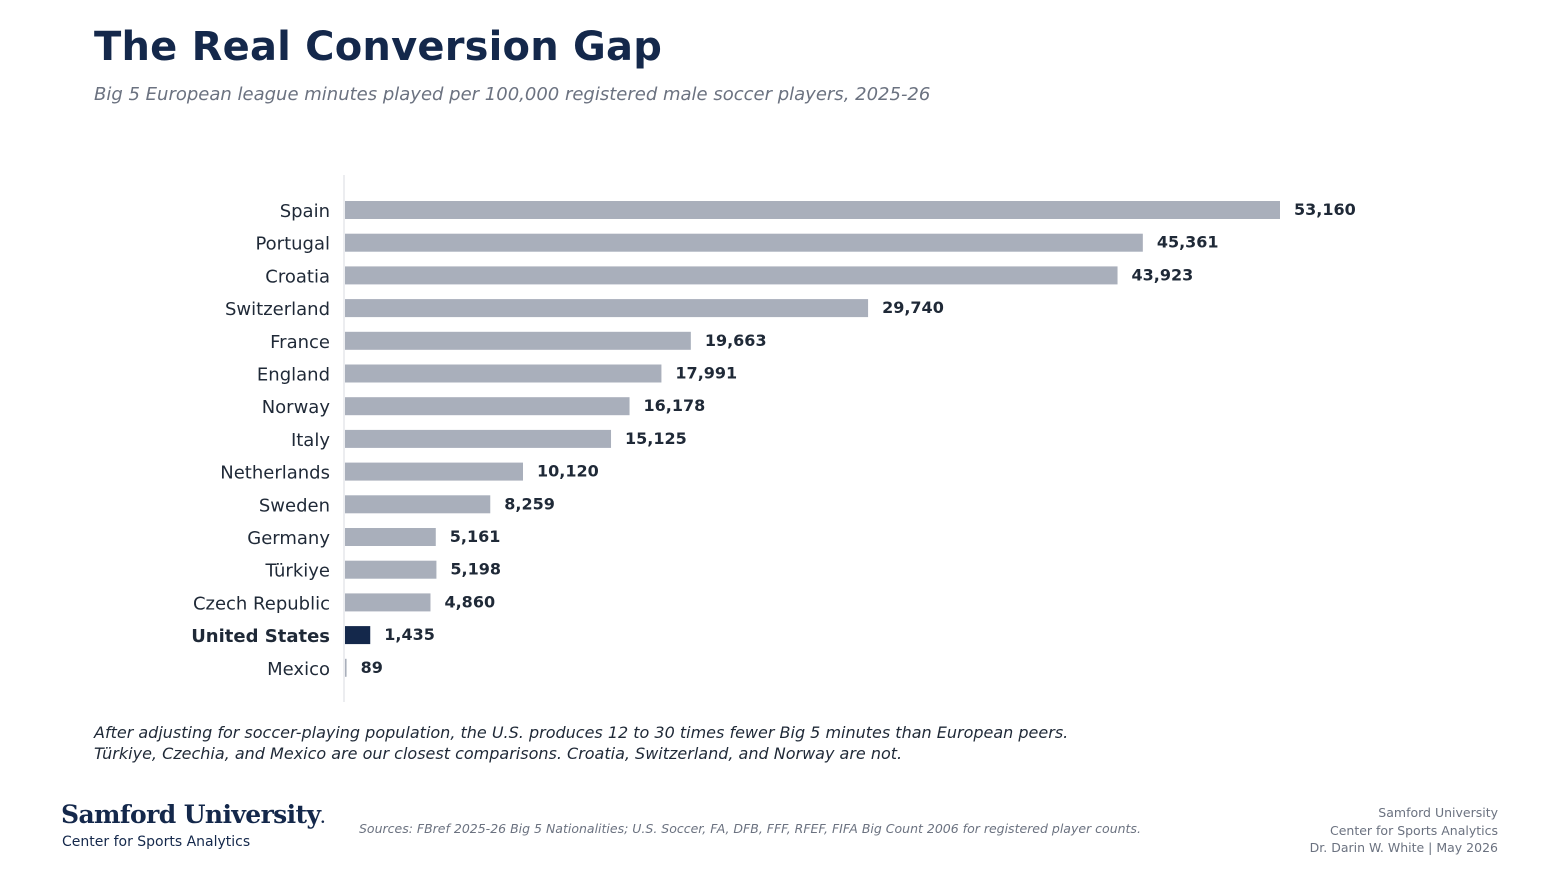 The image size is (1560, 877). What do you see at coordinates (156, 842) in the screenshot?
I see `logo-subtitle: Center for Sports Analytics` at bounding box center [156, 842].